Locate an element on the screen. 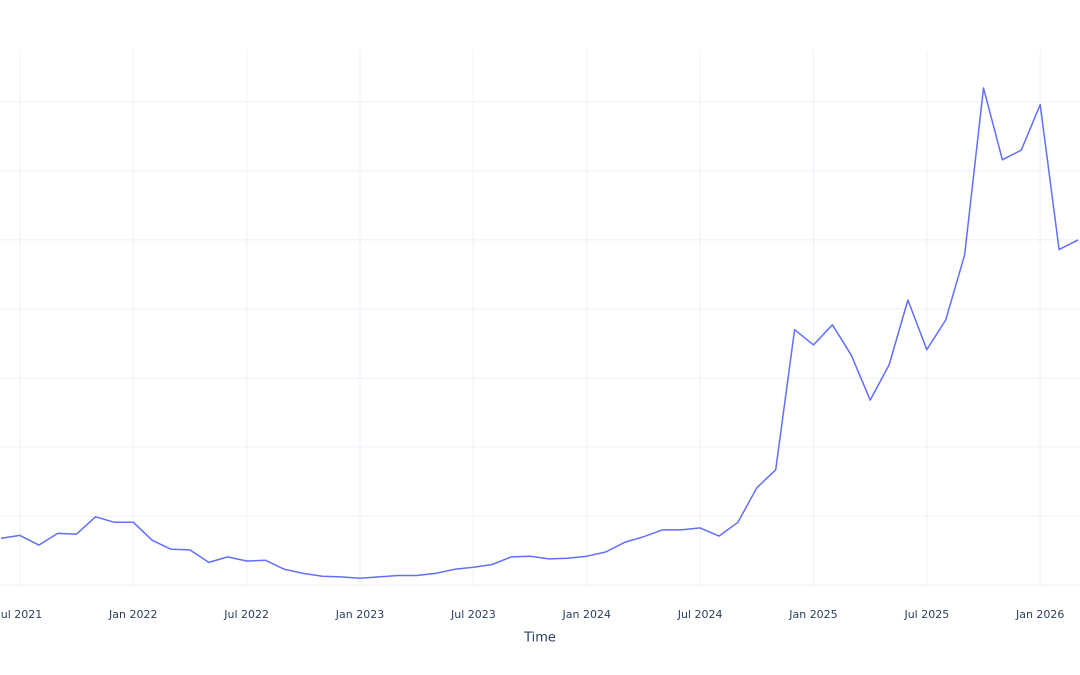 Image resolution: width=1080 pixels, height=675 pixels. x-tick-label: Jul 2022 is located at coordinates (246, 614).